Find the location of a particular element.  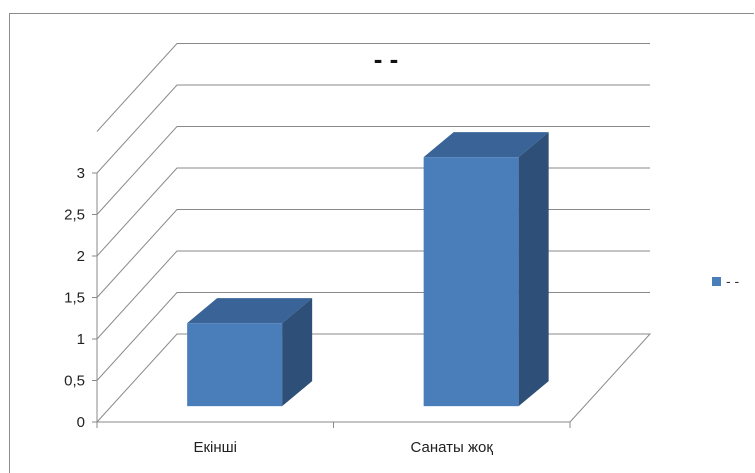

floor-outline is located at coordinates (373, 378).